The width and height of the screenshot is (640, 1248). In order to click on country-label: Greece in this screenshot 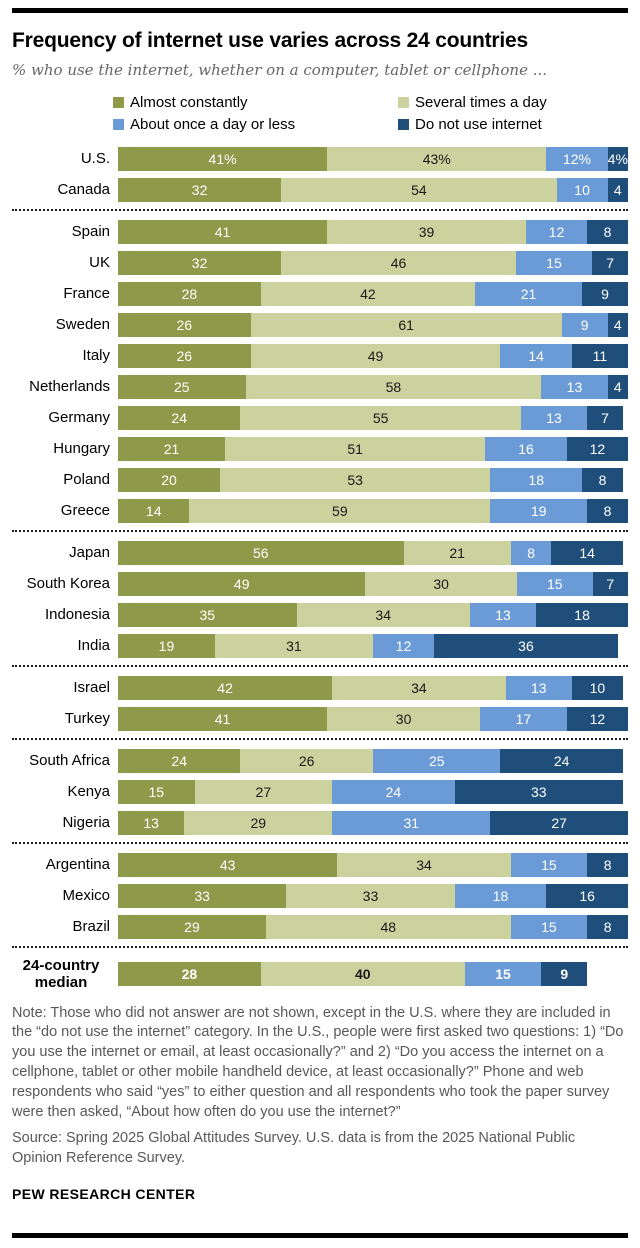, I will do `click(85, 511)`.